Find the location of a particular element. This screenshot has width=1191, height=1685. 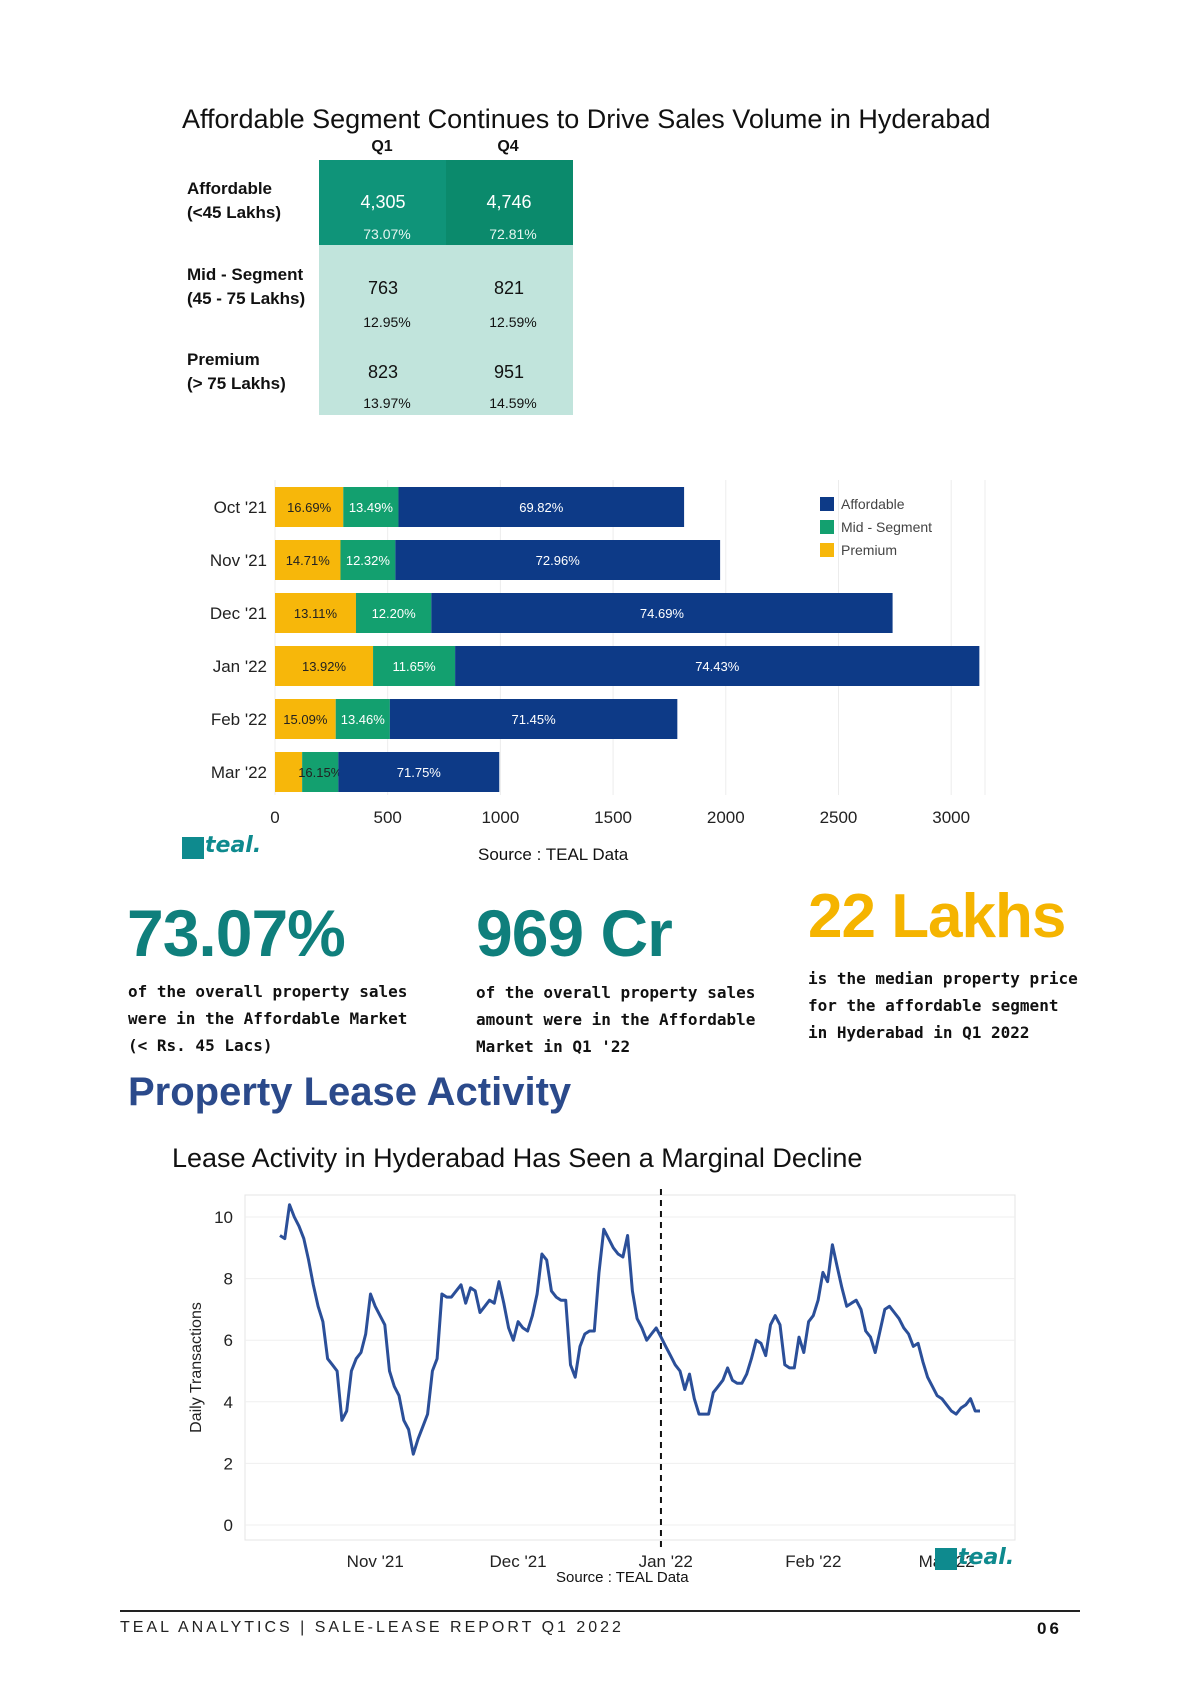

line-chart-source: Source : TEAL Data is located at coordinates (622, 1577).